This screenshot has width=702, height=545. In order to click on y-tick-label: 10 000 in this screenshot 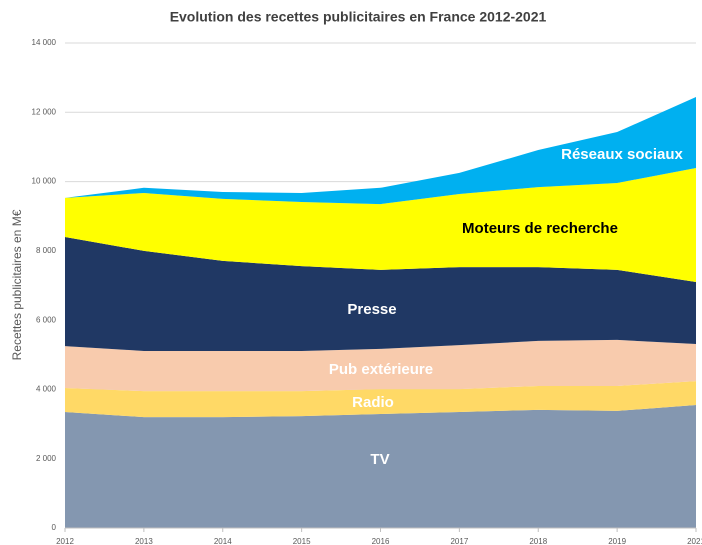, I will do `click(44, 181)`.